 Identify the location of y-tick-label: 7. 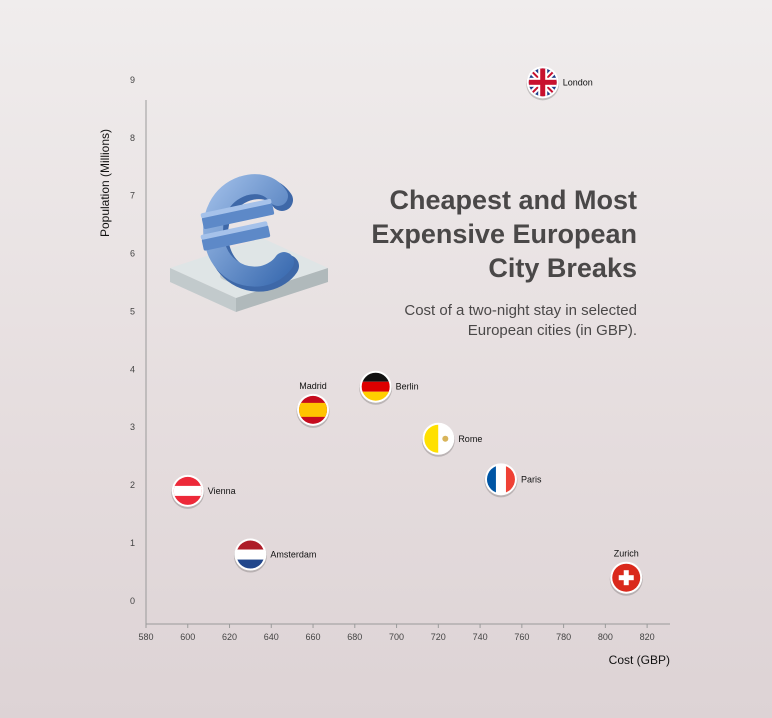
(132, 196).